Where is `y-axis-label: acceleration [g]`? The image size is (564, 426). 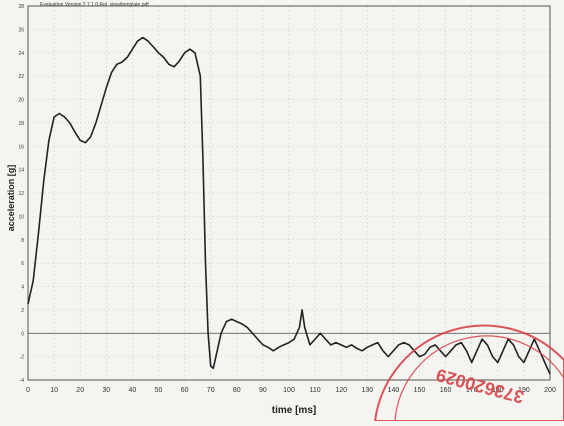 y-axis-label: acceleration [g] is located at coordinates (11, 198).